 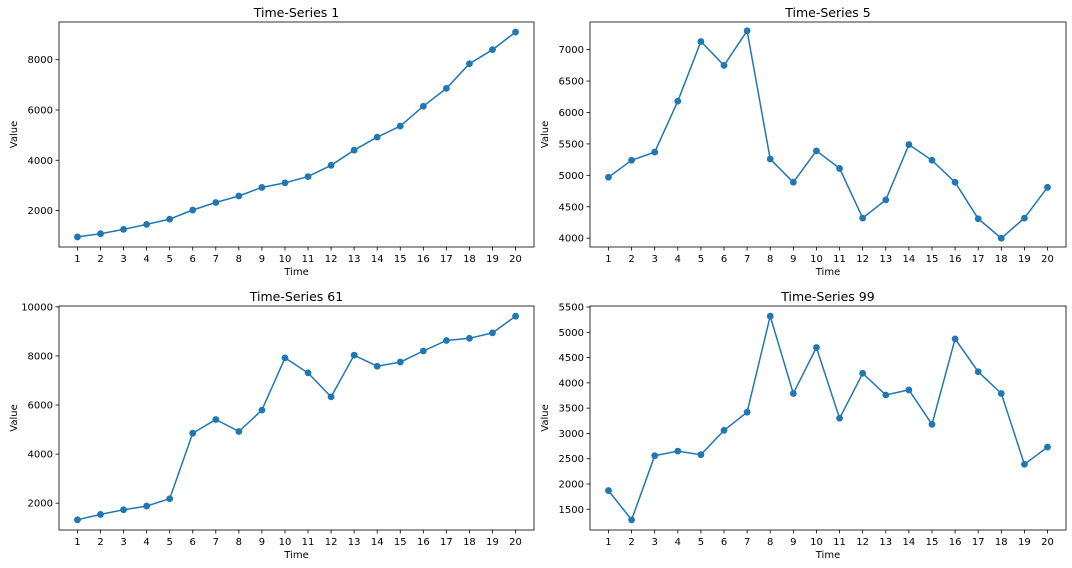 What do you see at coordinates (308, 542) in the screenshot?
I see `x-tick-label: 11` at bounding box center [308, 542].